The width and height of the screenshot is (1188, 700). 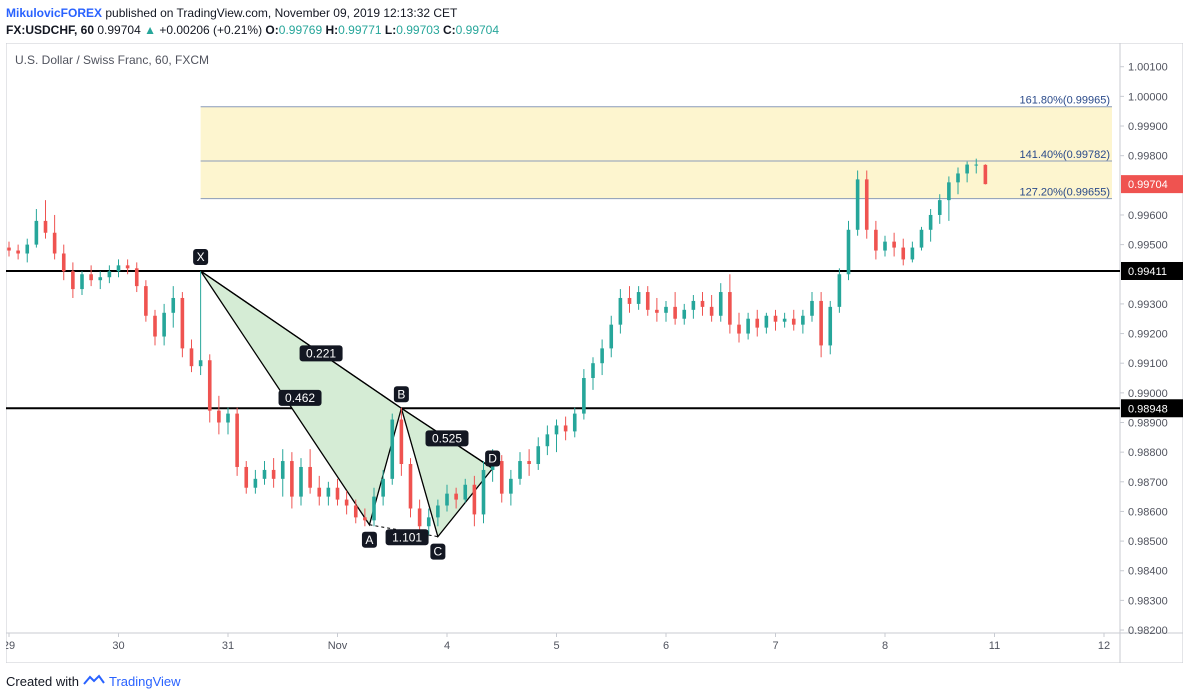 What do you see at coordinates (447, 646) in the screenshot?
I see `x-tick-label: 4` at bounding box center [447, 646].